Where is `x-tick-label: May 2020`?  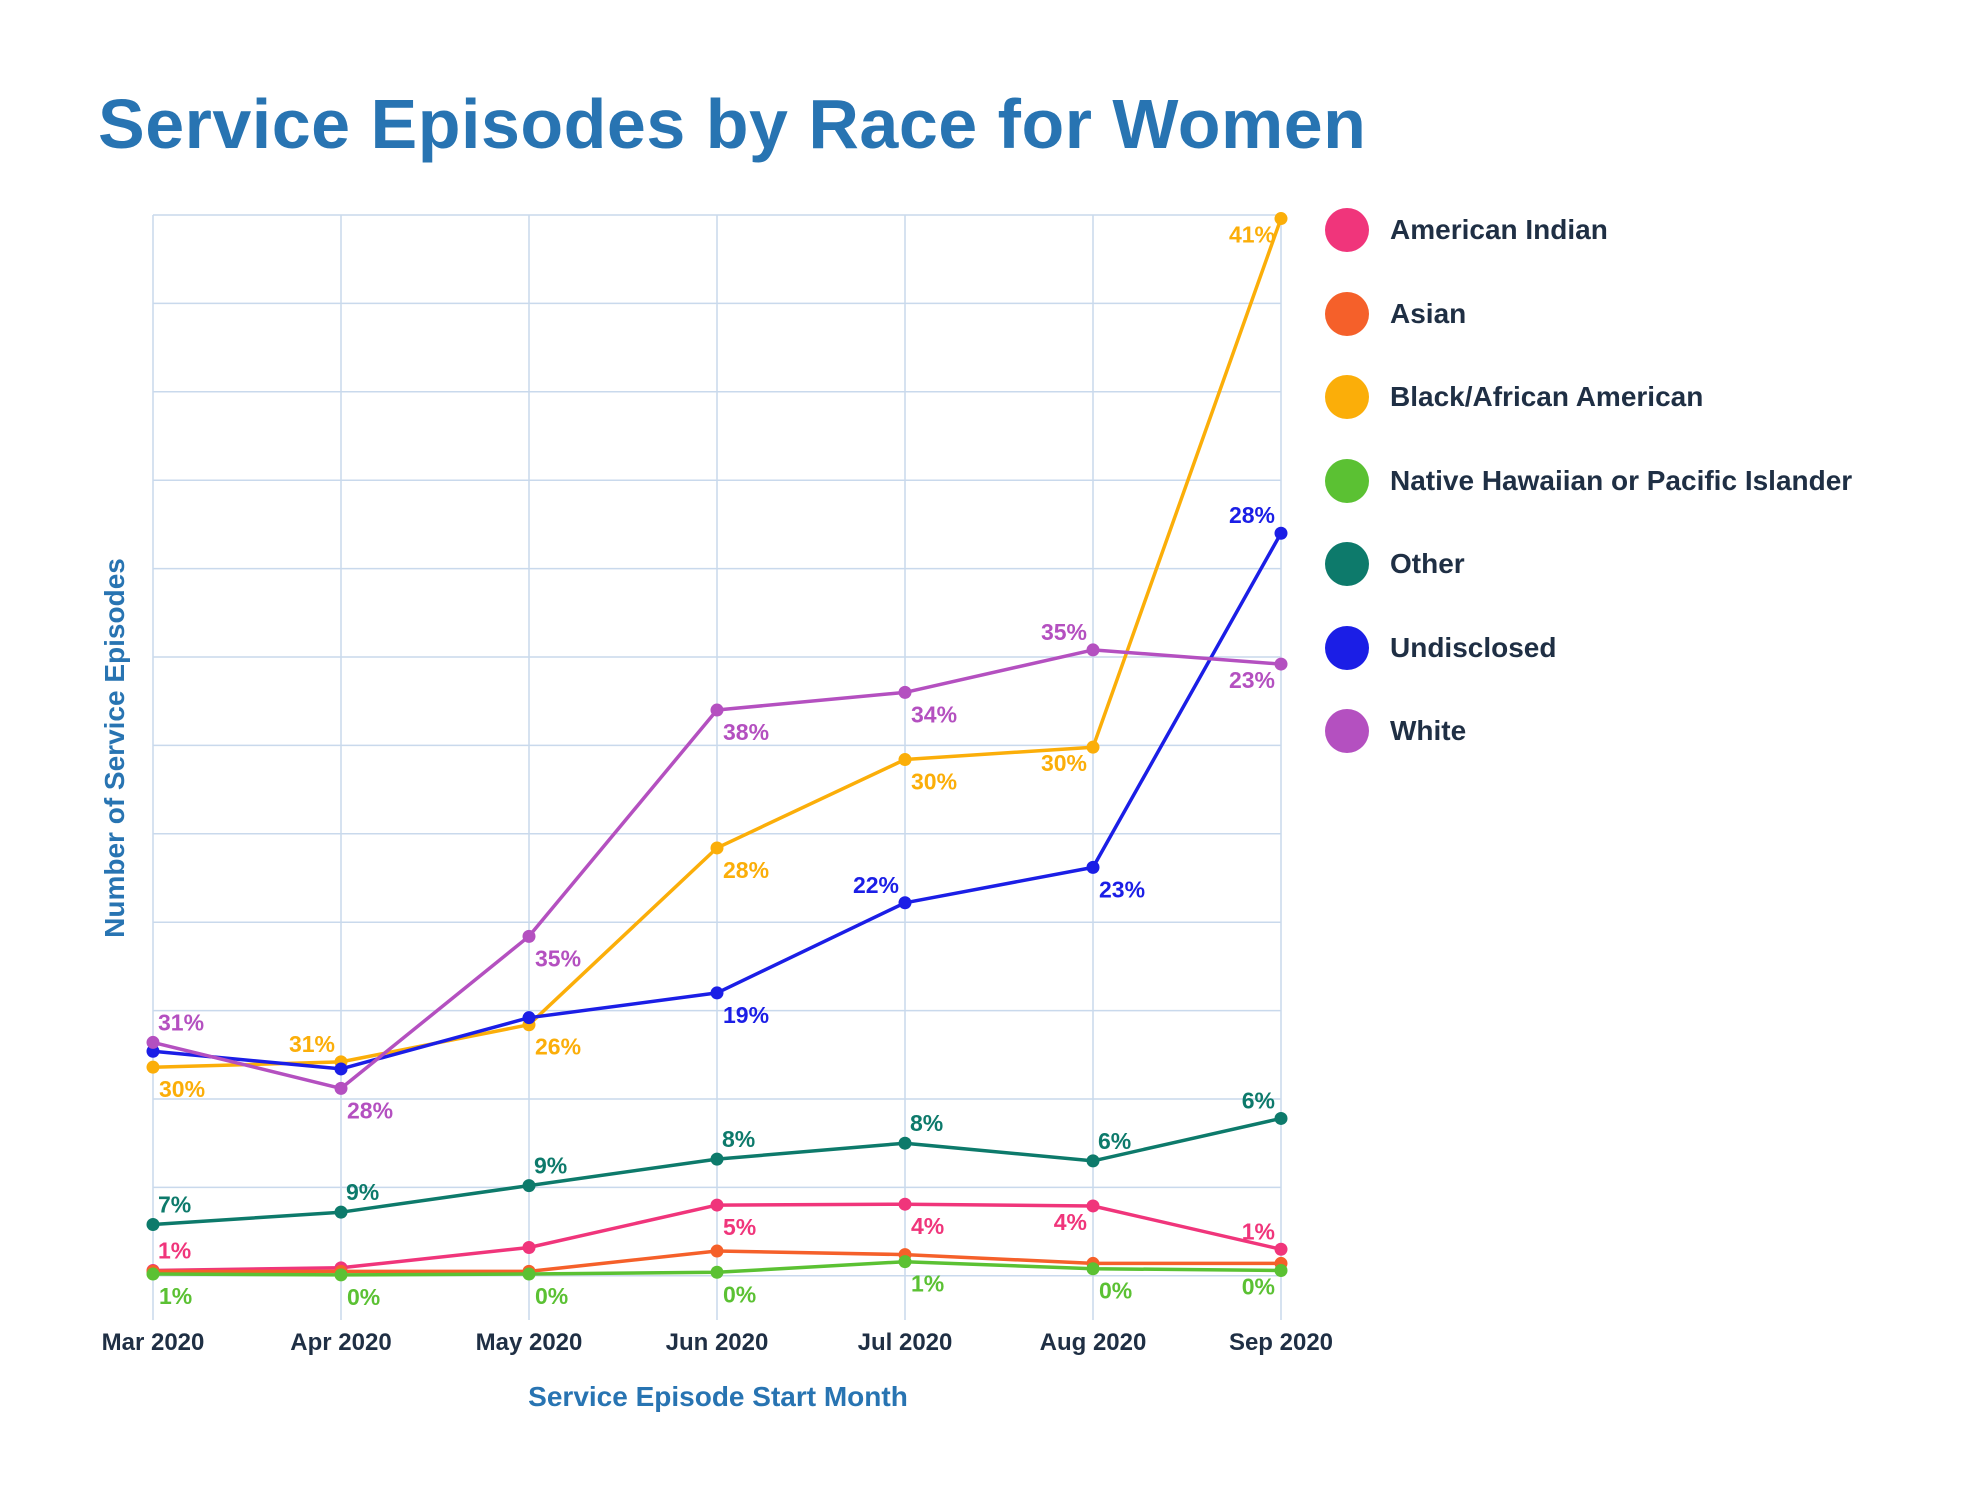 x-tick-label: May 2020 is located at coordinates (529, 1342).